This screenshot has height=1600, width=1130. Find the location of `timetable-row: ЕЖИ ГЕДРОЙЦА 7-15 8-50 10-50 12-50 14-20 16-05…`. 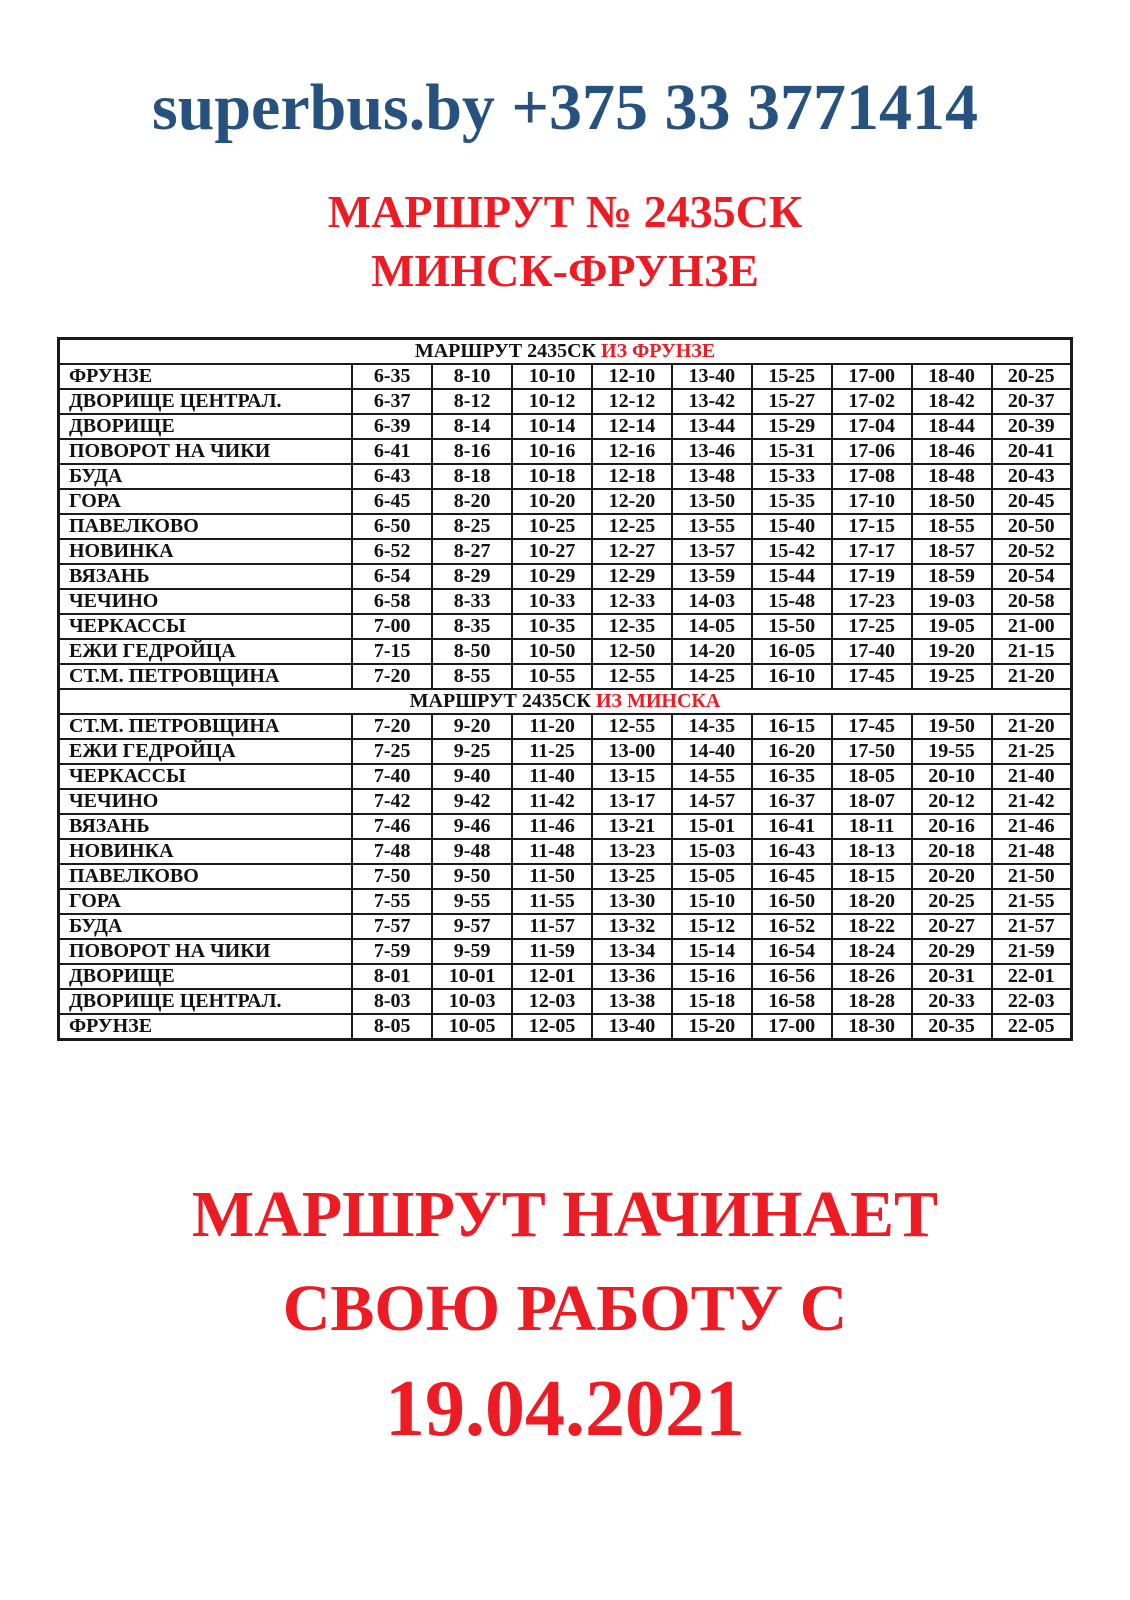

timetable-row: ЕЖИ ГЕДРОЙЦА 7-15 8-50 10-50 12-50 14-20 16-05… is located at coordinates (565, 651).